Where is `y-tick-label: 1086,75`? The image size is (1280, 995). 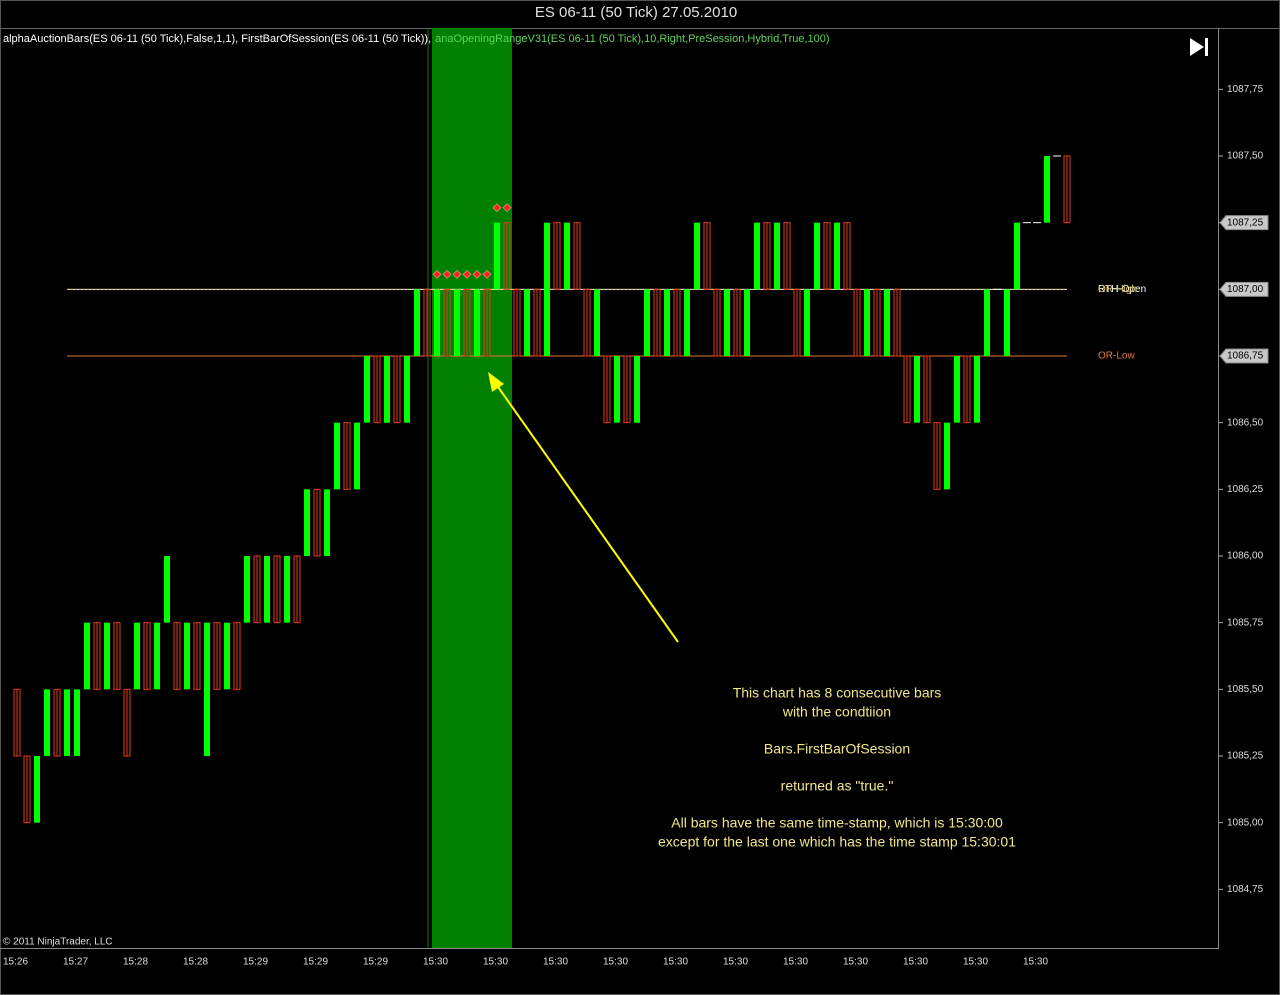
y-tick-label: 1086,75 is located at coordinates (1245, 356).